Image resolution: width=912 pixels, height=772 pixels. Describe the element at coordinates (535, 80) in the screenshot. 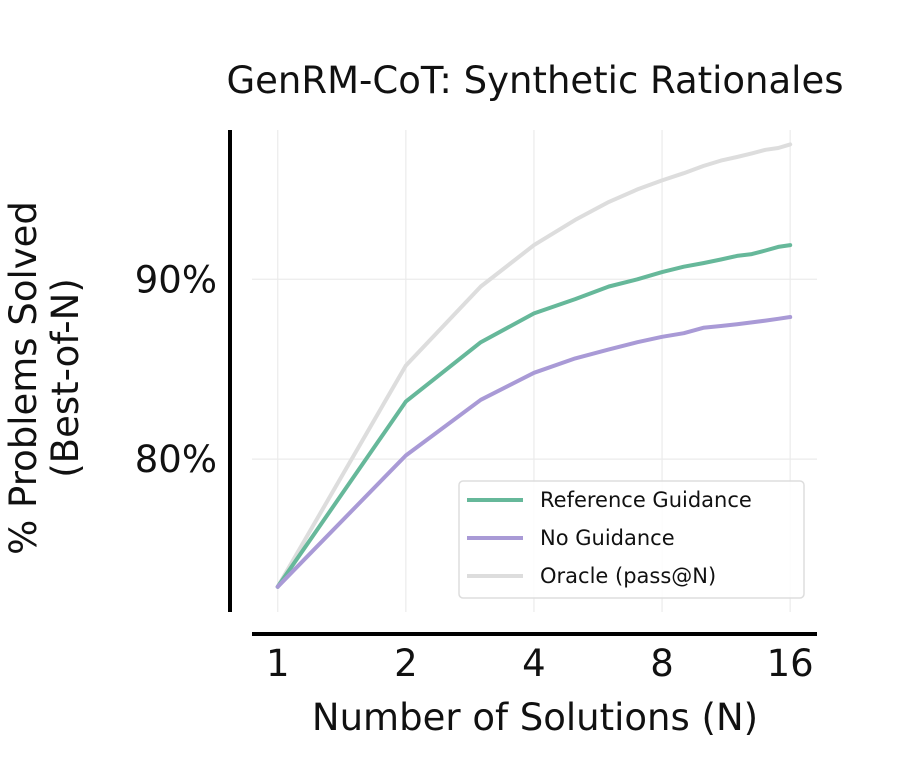

I see `chart-title: GenRM-CoT: Synthetic Rationales` at that location.